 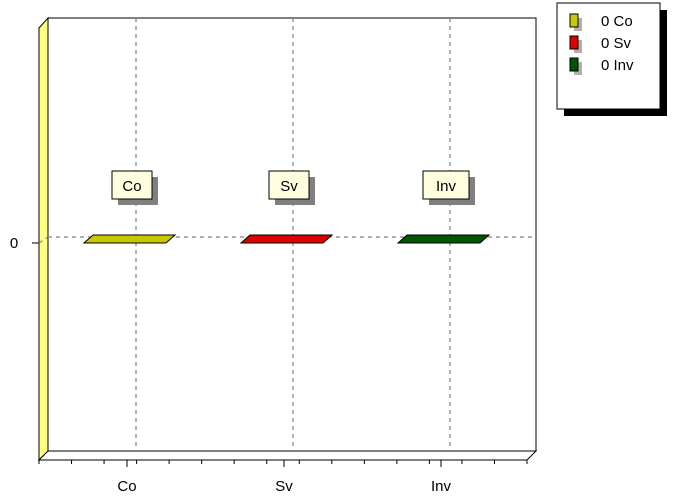 I want to click on x-tick-label: Inv, so click(x=441, y=486).